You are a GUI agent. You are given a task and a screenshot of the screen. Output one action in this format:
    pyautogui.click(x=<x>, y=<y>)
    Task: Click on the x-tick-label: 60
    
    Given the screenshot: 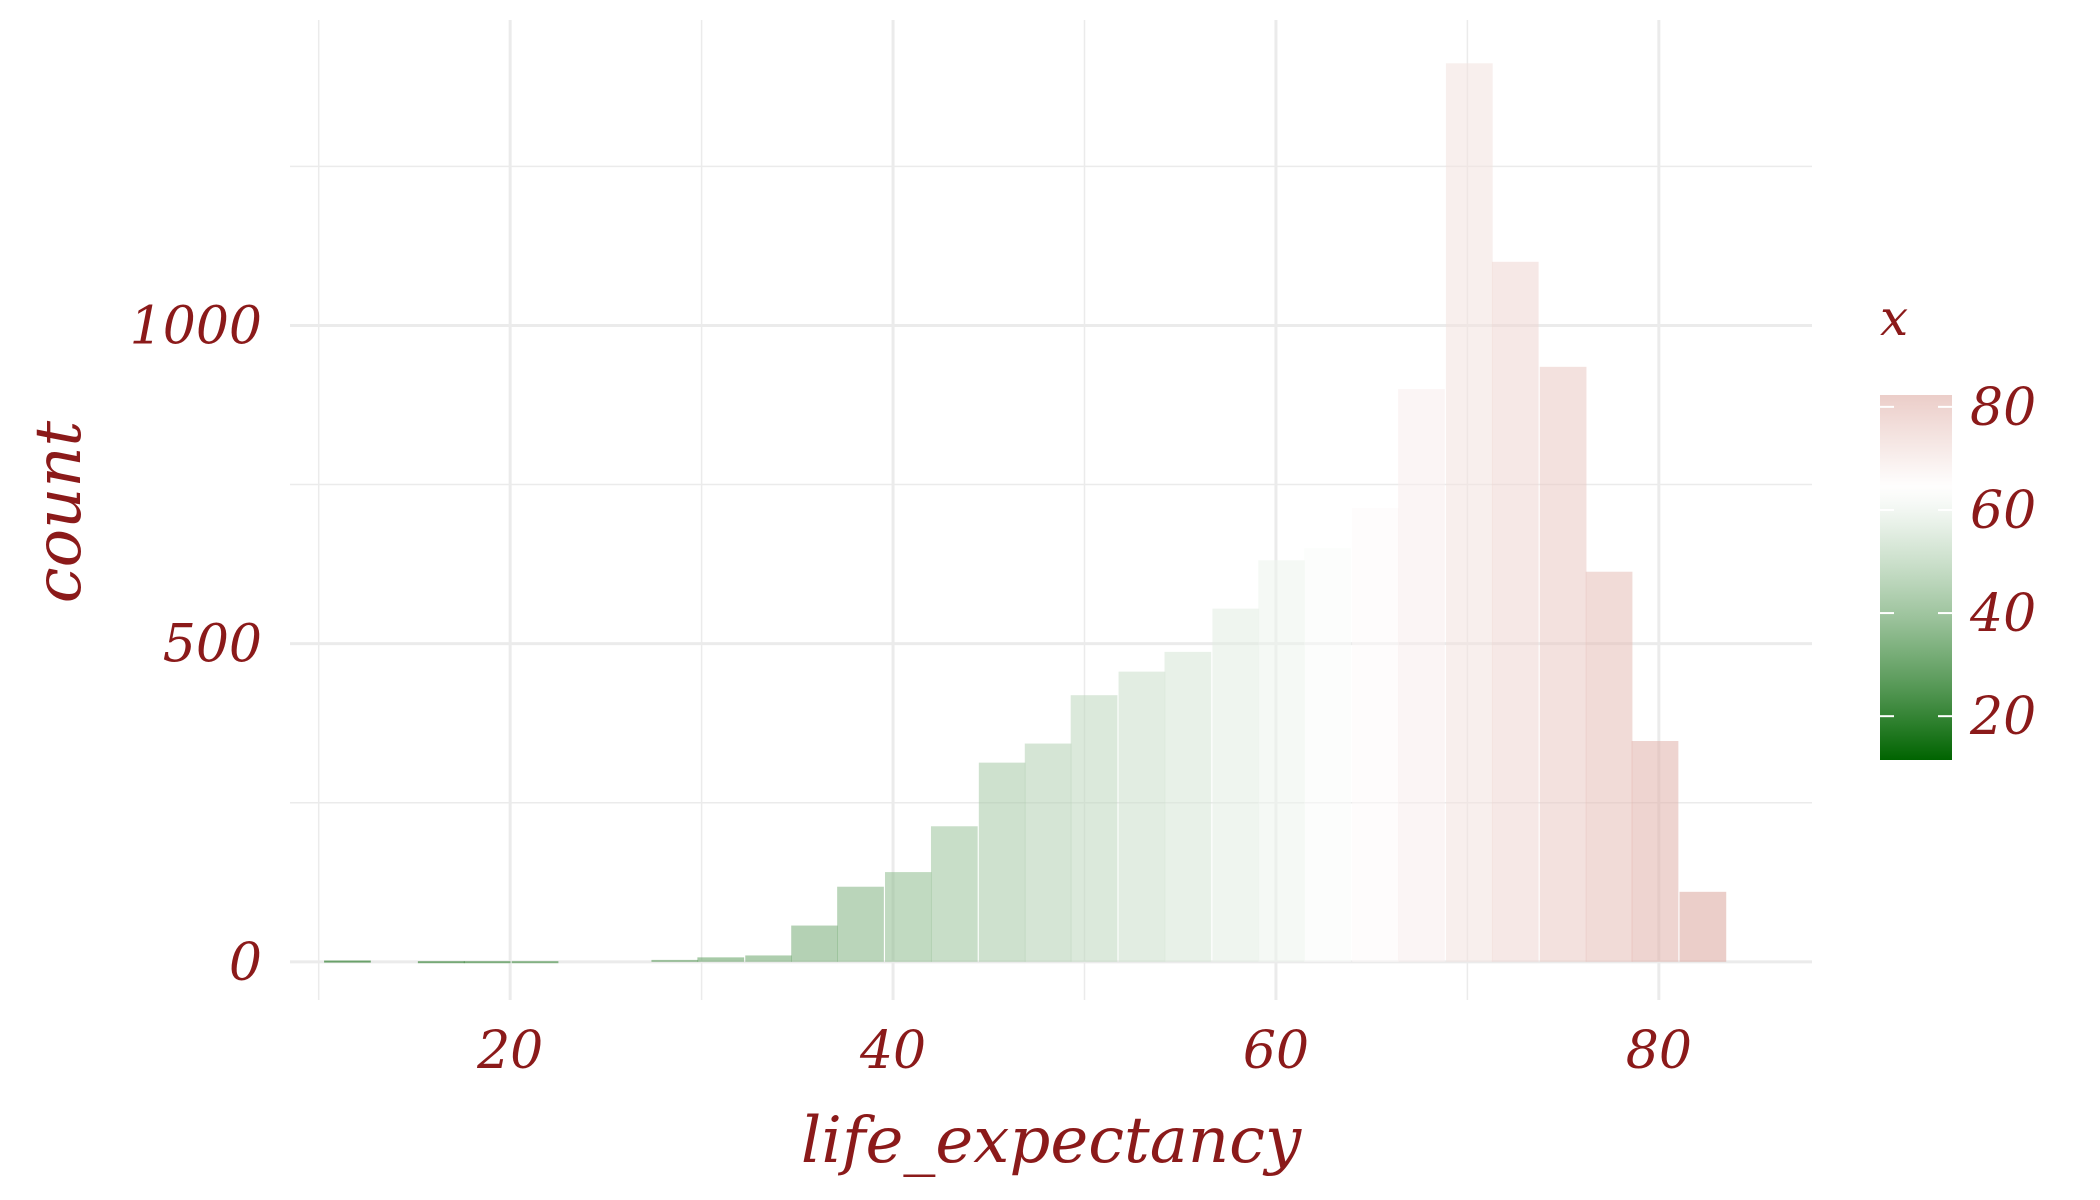 What is the action you would take?
    pyautogui.click(x=1276, y=1051)
    